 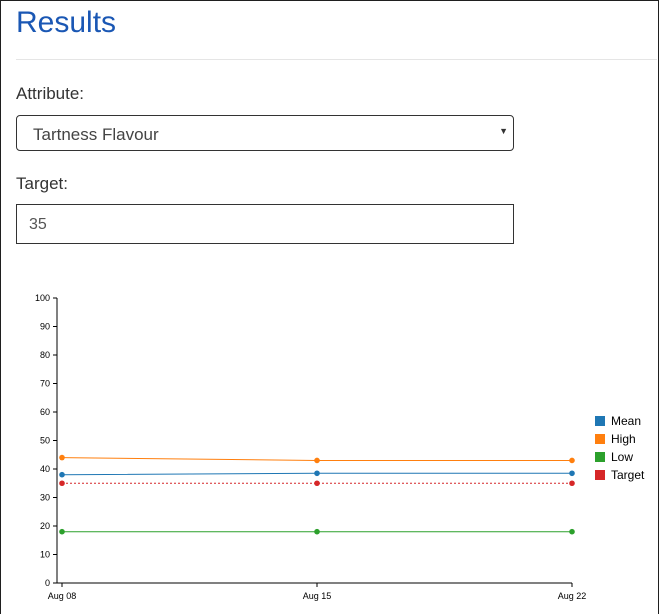 What do you see at coordinates (623, 439) in the screenshot?
I see `legend-label-high: High` at bounding box center [623, 439].